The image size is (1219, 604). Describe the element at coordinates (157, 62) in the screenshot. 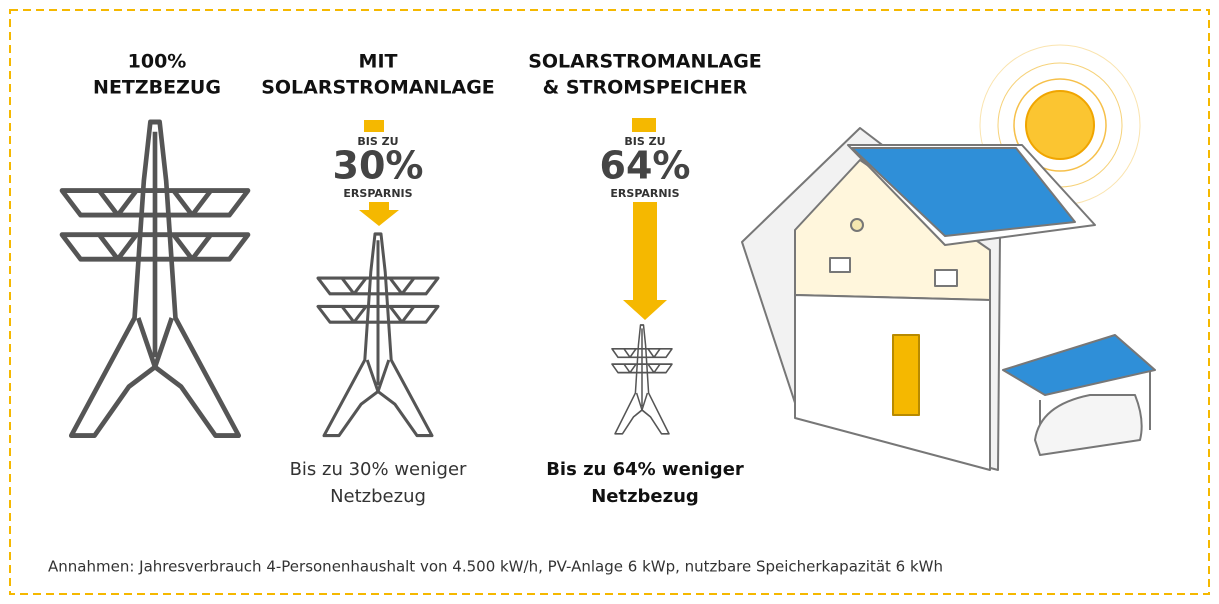

I see `title: 100%` at that location.